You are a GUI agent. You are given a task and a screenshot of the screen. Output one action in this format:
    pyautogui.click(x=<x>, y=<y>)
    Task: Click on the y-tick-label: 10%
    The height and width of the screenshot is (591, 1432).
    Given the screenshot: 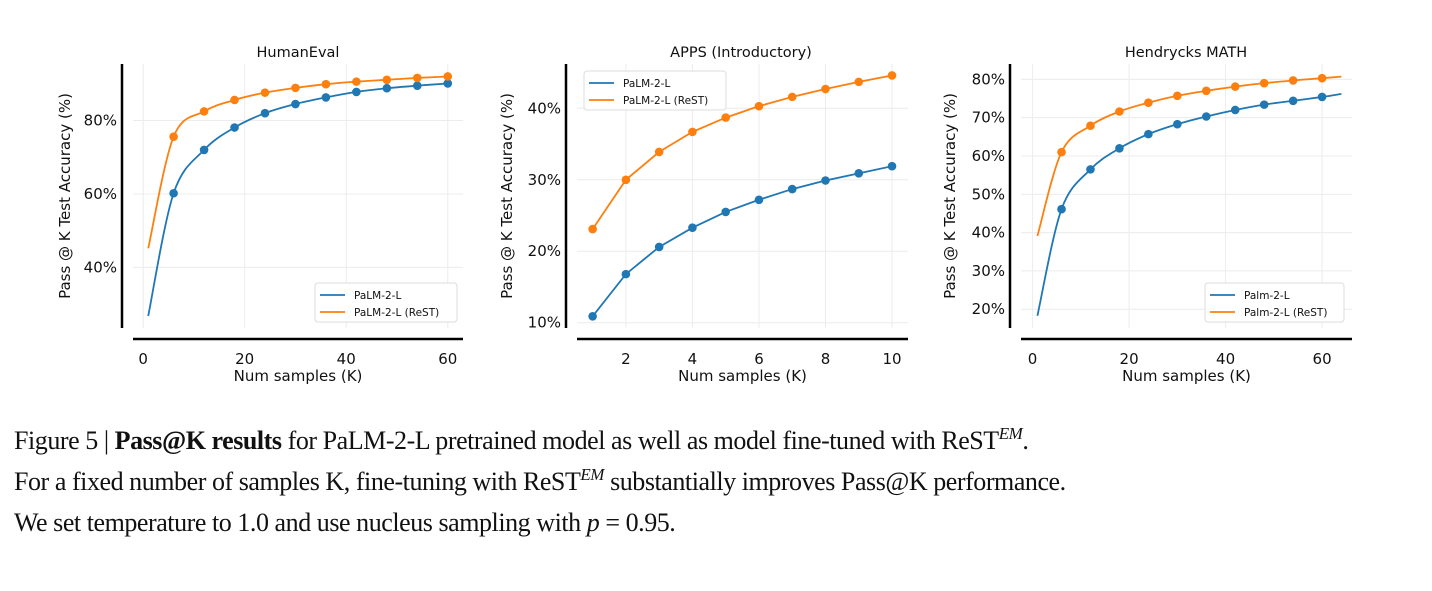 What is the action you would take?
    pyautogui.click(x=544, y=323)
    